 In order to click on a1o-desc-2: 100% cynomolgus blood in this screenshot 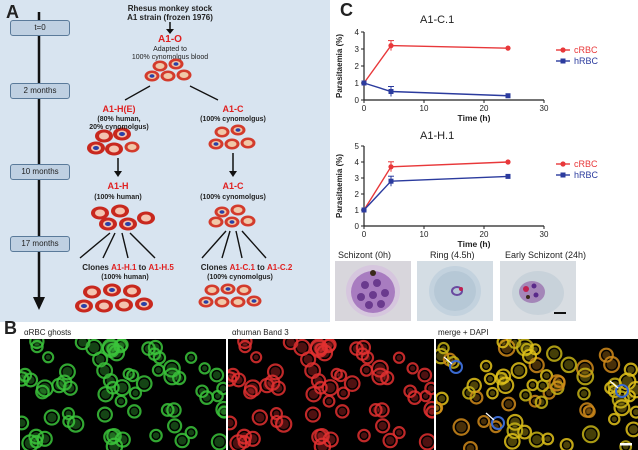, I will do `click(170, 57)`.